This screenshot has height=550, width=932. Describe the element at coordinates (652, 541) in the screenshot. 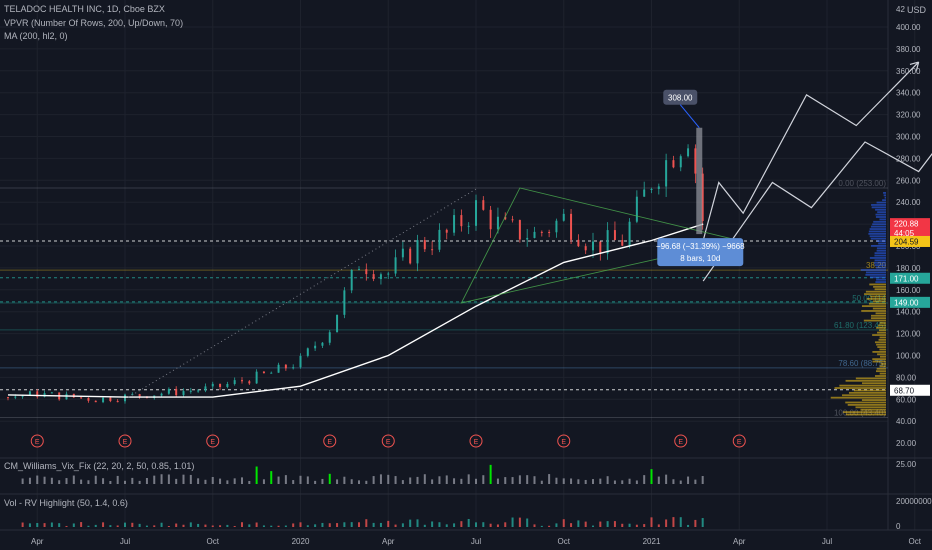

I see `time-tick-label: 2021` at that location.